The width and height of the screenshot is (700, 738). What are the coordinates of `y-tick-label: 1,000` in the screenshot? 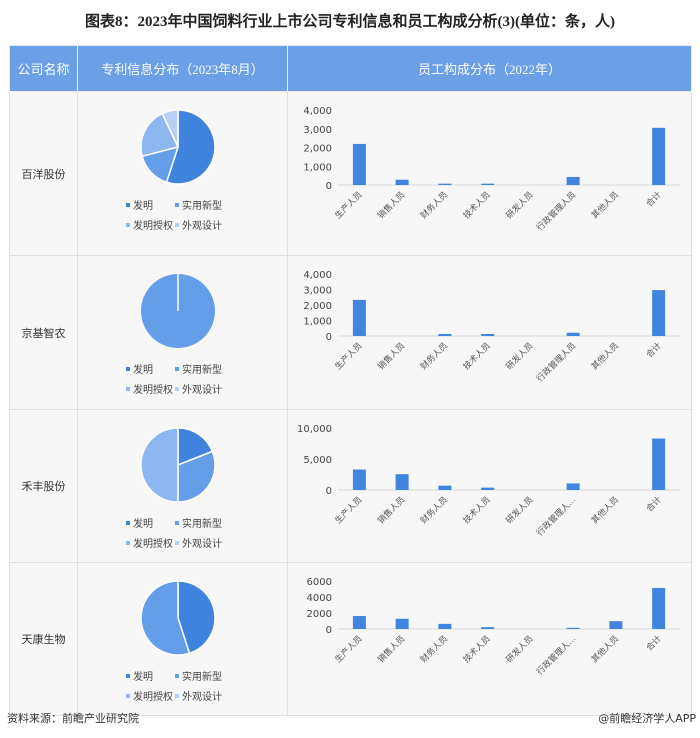 It's located at (317, 322).